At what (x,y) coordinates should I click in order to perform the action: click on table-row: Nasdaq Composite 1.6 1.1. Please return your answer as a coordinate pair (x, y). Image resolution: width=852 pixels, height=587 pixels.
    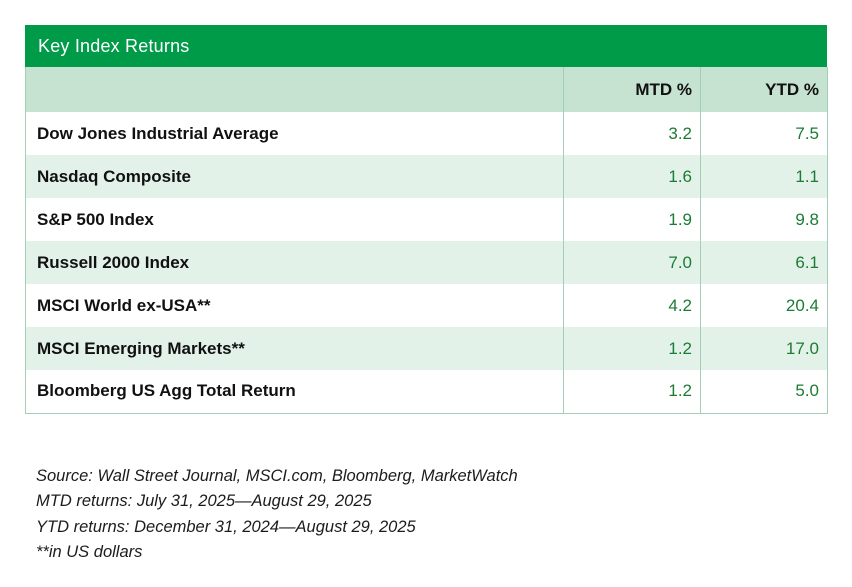
    Looking at the image, I should click on (426, 176).